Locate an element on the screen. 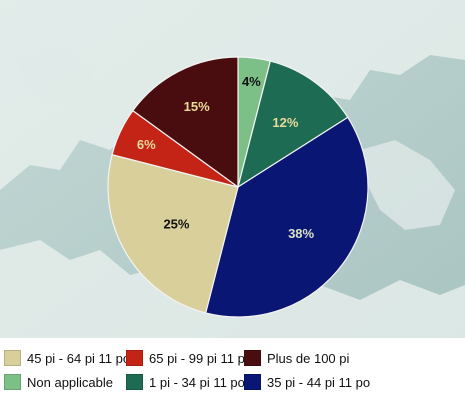  legend-item: 45 pi - 64 pi 11 po is located at coordinates (67, 358).